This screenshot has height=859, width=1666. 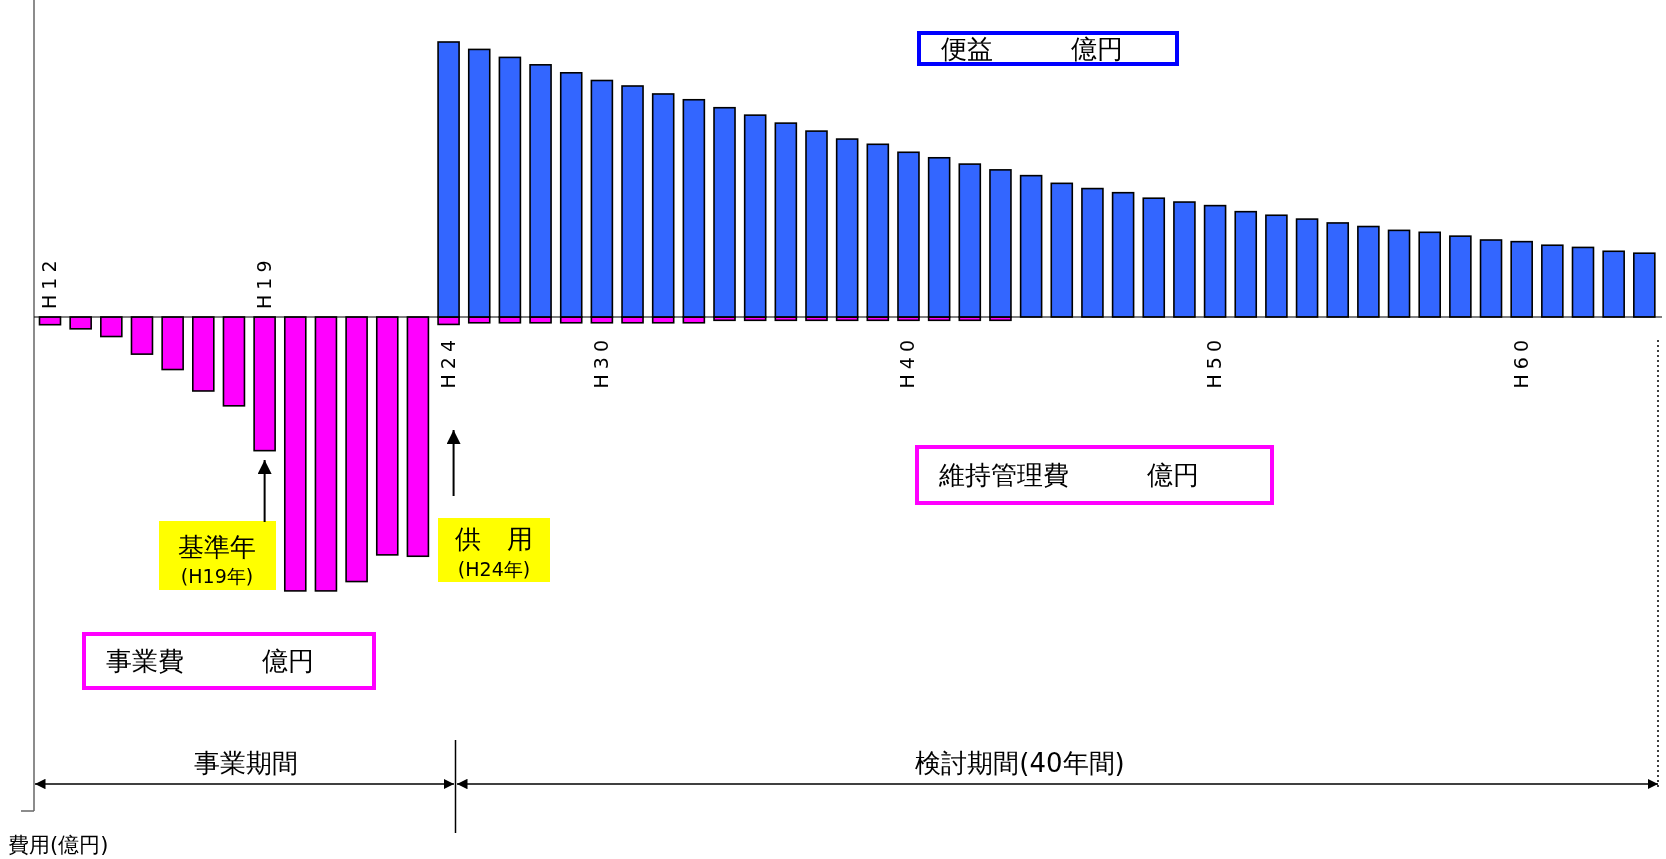 I want to click on text: 費用(億円), so click(x=58, y=845).